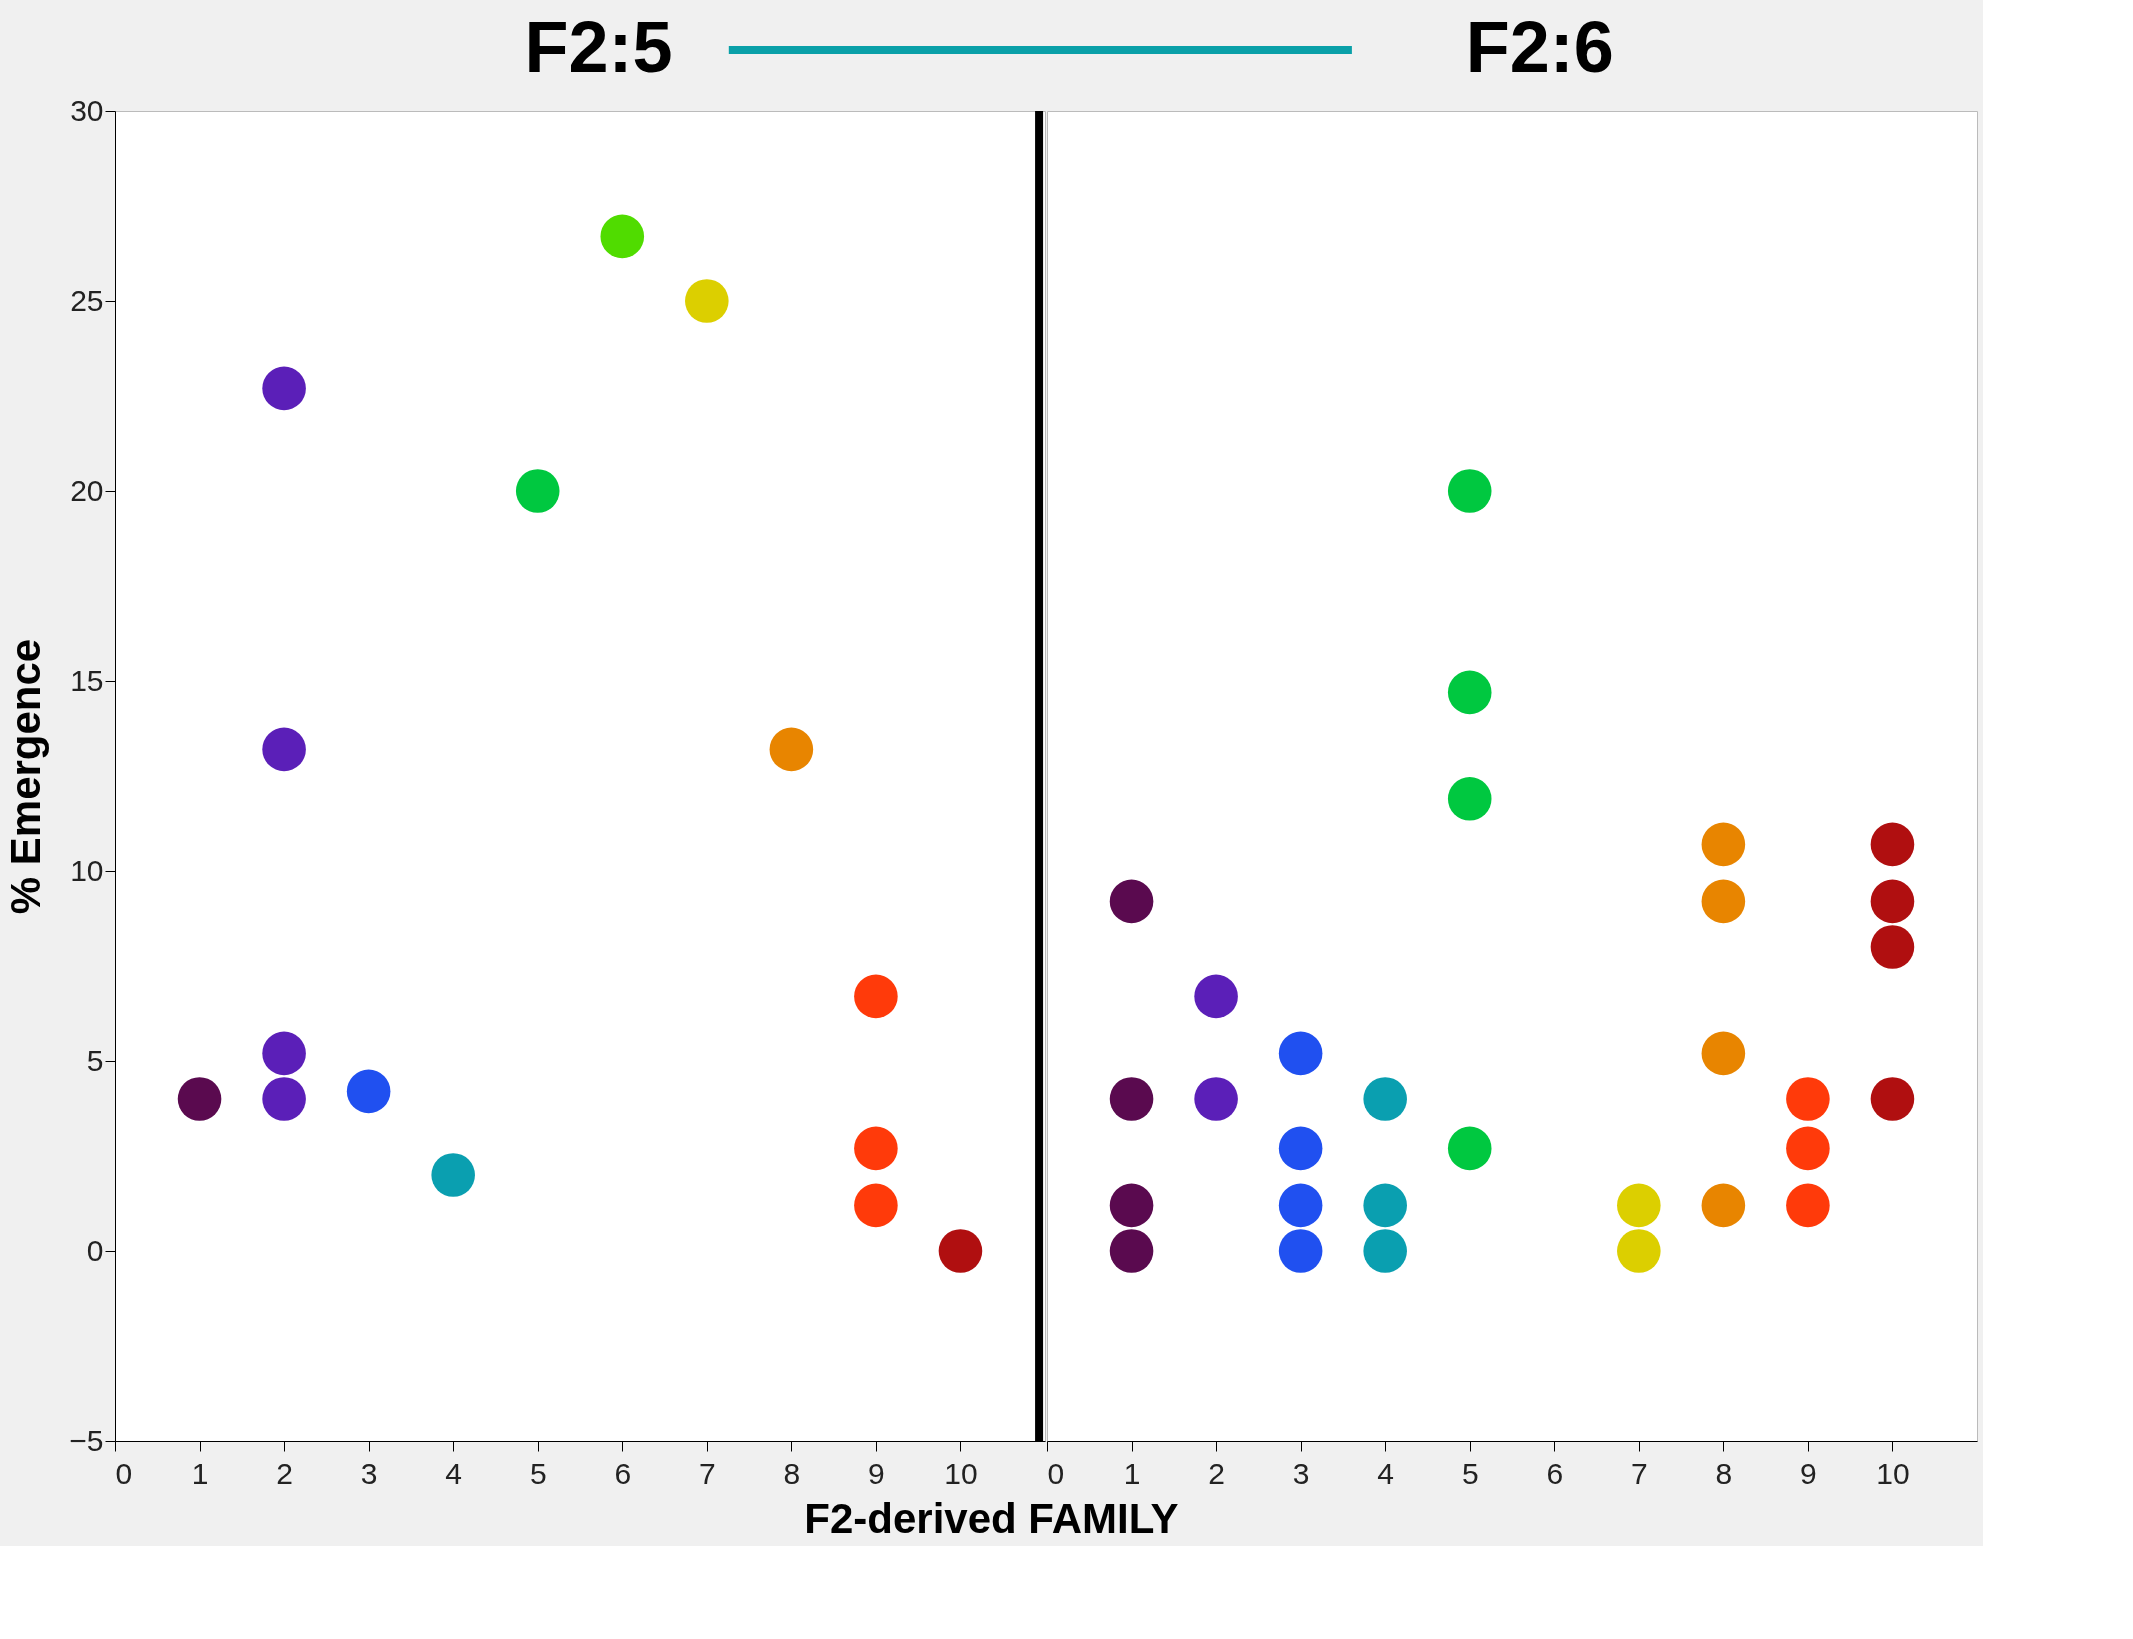 This screenshot has width=2133, height=1639. I want to click on y-tick-label: 20, so click(87, 490).